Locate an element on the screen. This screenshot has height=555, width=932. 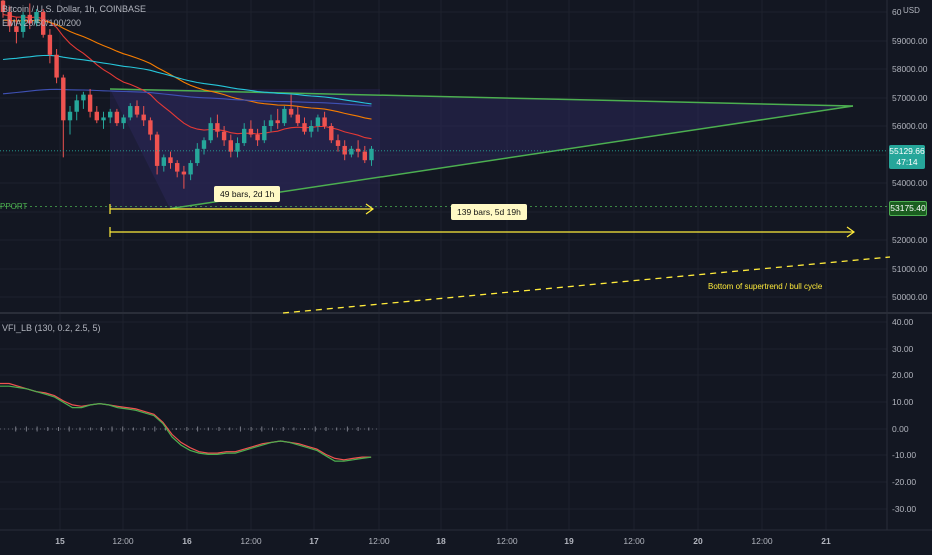
range-arrow-2-head is located at coordinates (851, 232).